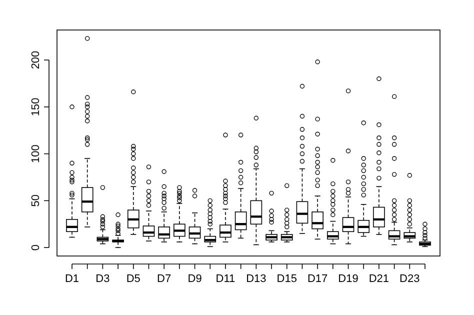  What do you see at coordinates (103, 279) in the screenshot?
I see `x-tick-label: D3` at bounding box center [103, 279].